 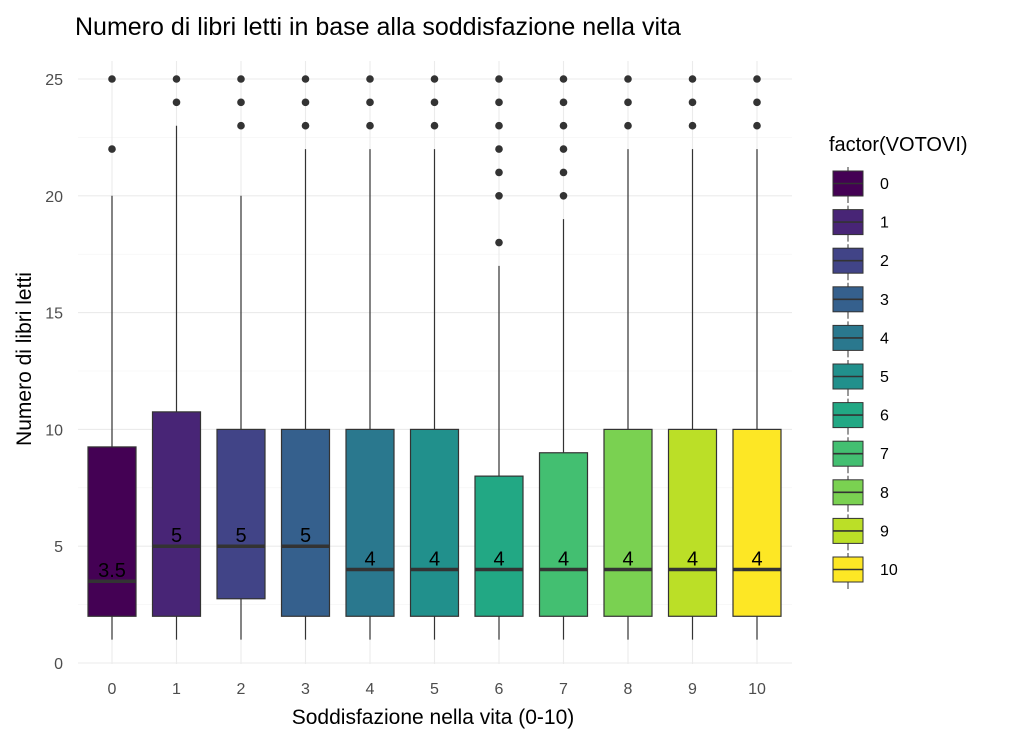 What do you see at coordinates (865, 571) in the screenshot?
I see `legend-item: 10` at bounding box center [865, 571].